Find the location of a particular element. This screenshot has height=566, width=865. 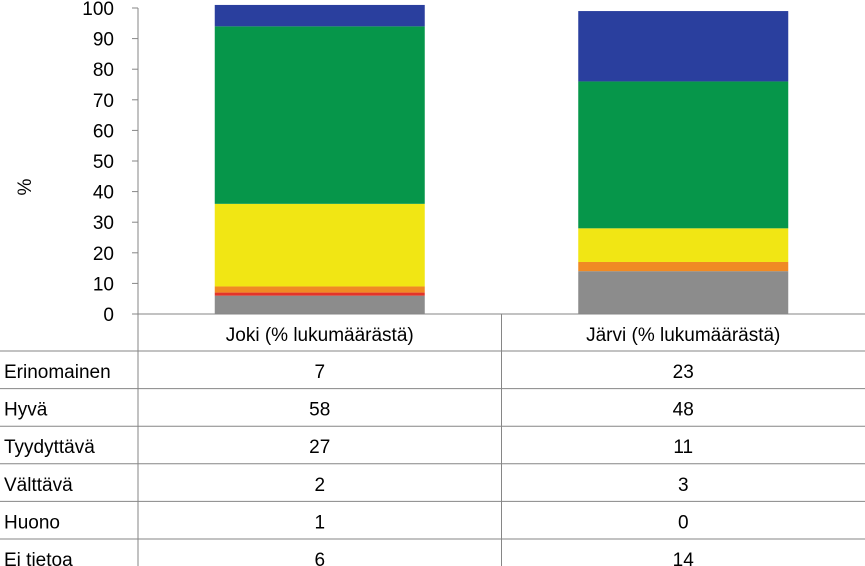

table-cell-value: 0 is located at coordinates (683, 522).